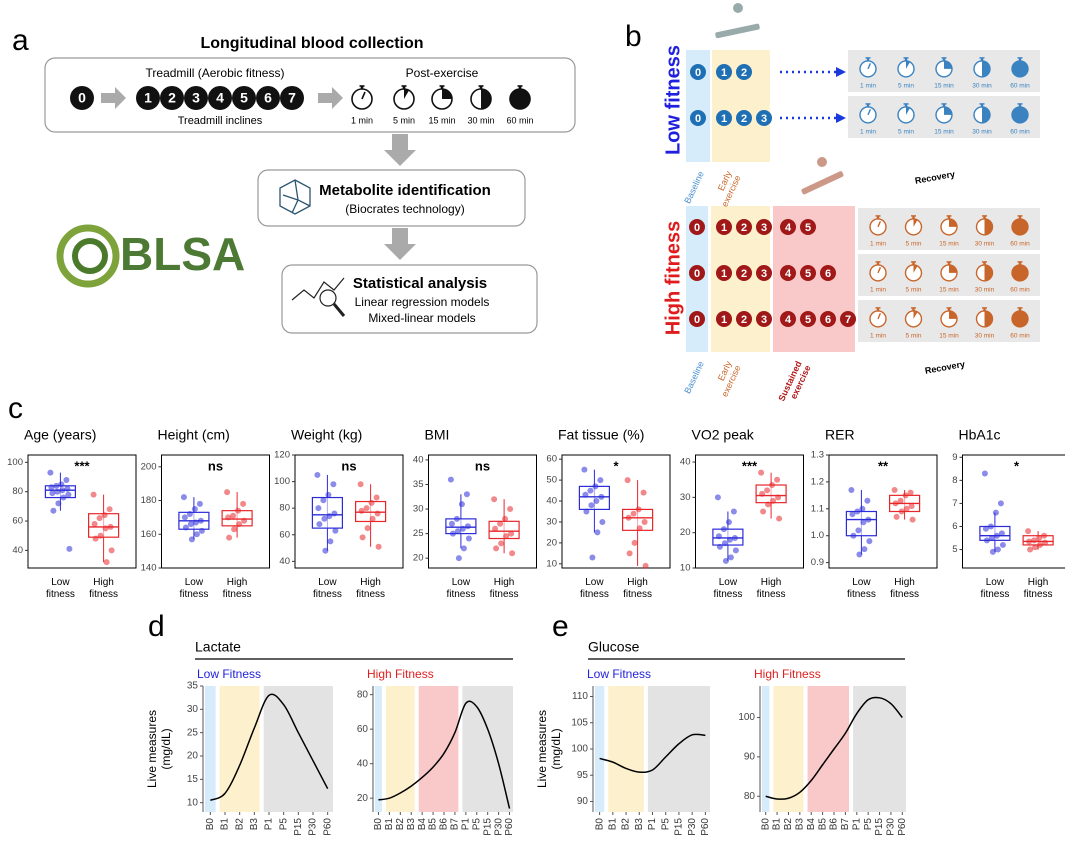 This screenshot has height=845, width=1065. I want to click on y-tick-label: 80, so click(17, 491).